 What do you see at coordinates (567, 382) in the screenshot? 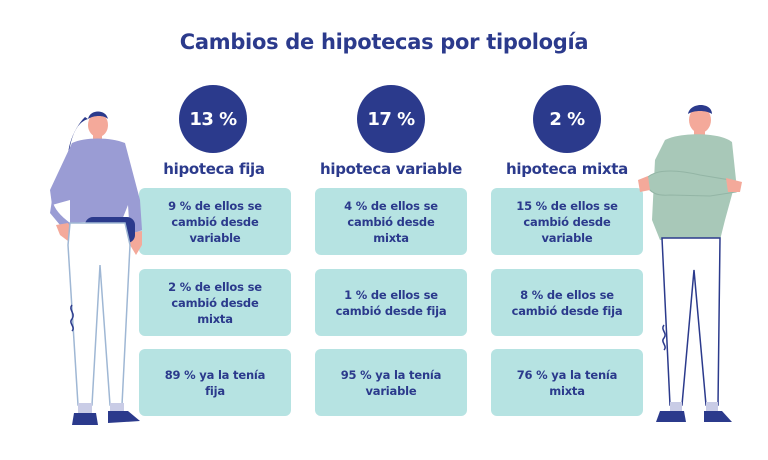
I see `card-mixta-3: 76 % ya la tenía mixta` at bounding box center [567, 382].